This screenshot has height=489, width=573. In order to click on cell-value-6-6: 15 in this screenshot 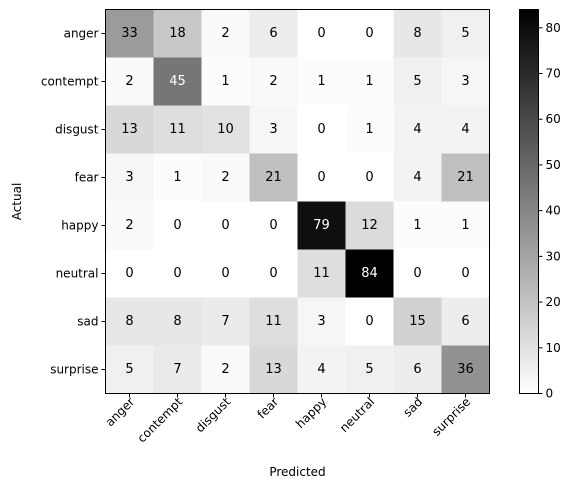, I will do `click(417, 321)`.